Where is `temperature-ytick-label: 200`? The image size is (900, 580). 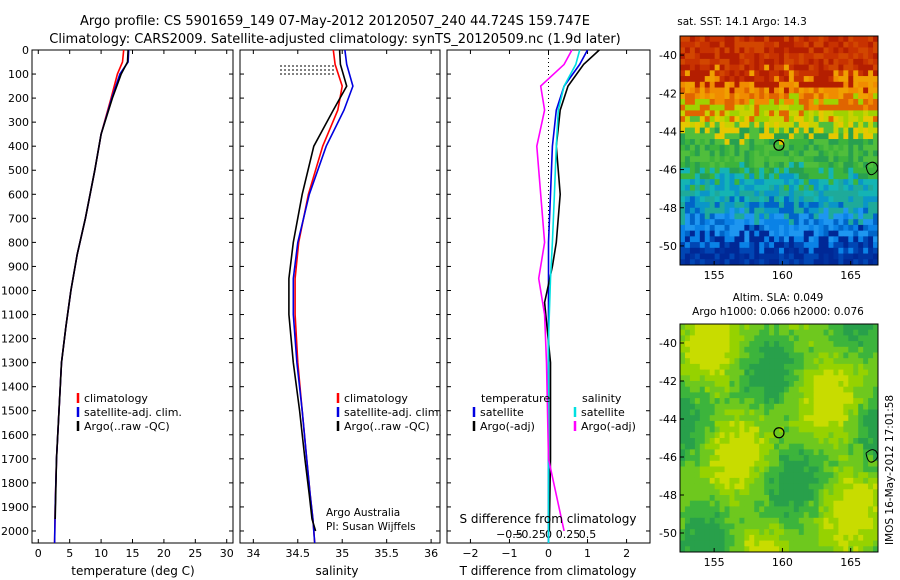 temperature-ytick-label: 200 is located at coordinates (18, 98).